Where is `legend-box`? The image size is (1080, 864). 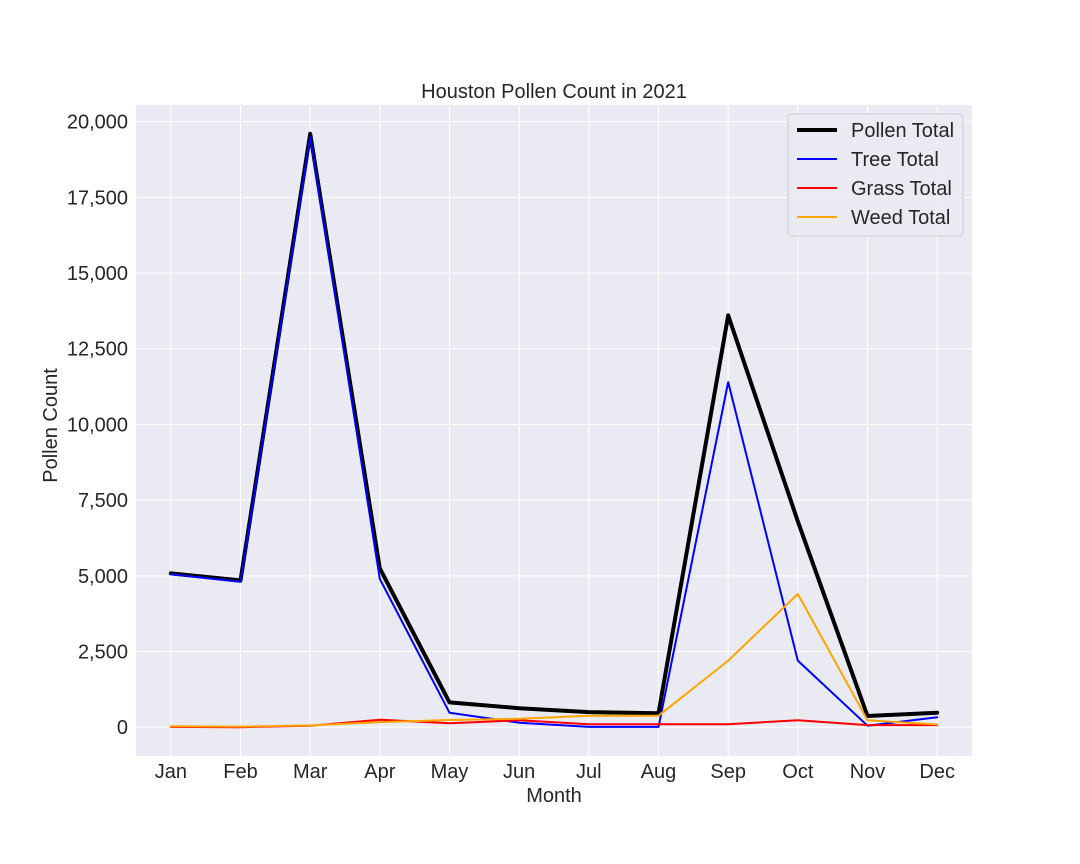
legend-box is located at coordinates (875, 175).